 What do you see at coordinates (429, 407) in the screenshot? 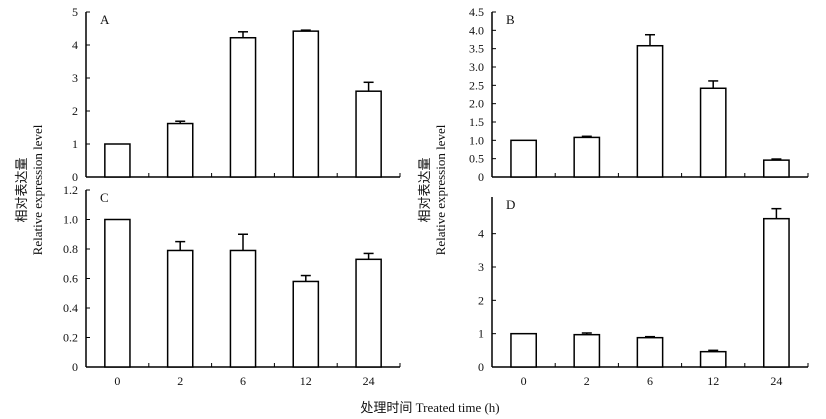
I see `xlabel: 处理时间 Treated time (h)` at bounding box center [429, 407].